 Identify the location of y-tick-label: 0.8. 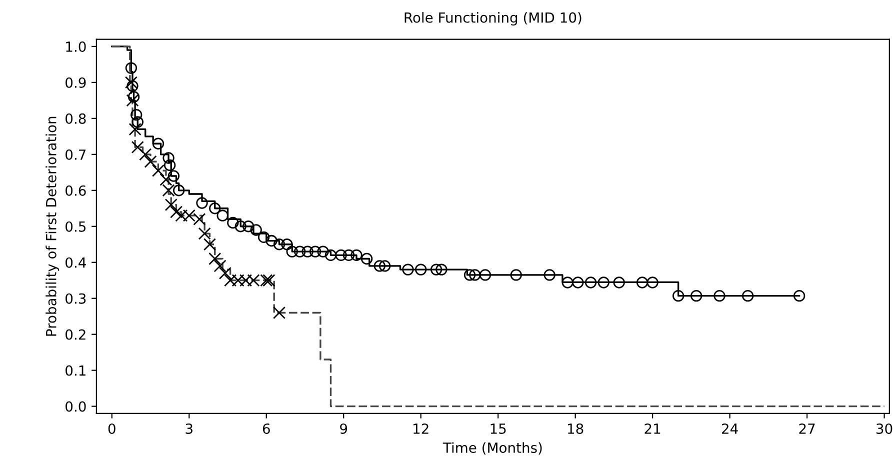
(76, 118).